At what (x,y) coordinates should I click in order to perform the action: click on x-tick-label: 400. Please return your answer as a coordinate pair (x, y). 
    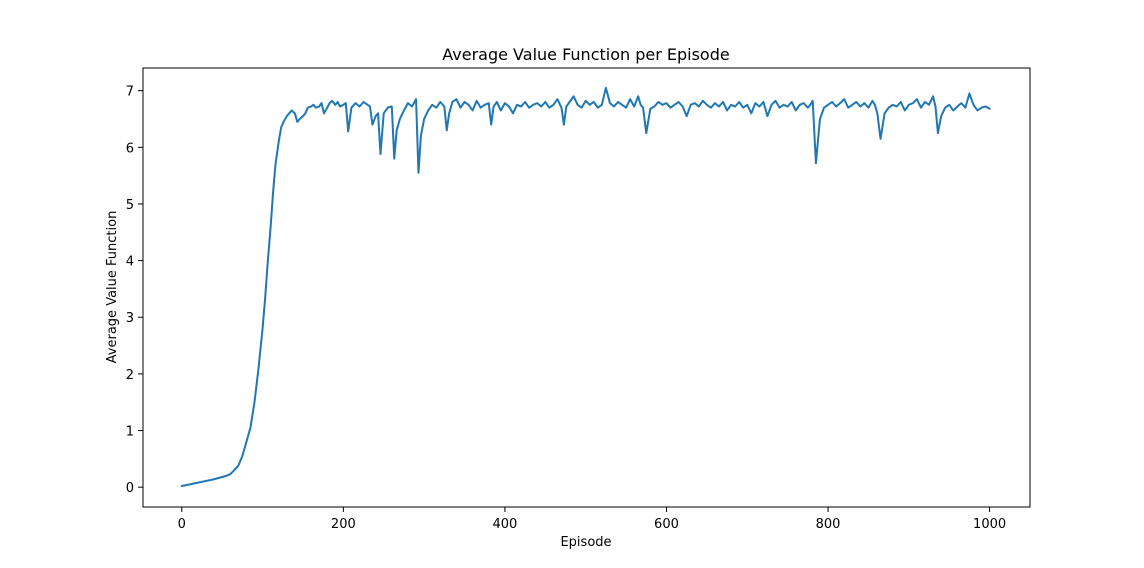
    Looking at the image, I should click on (504, 524).